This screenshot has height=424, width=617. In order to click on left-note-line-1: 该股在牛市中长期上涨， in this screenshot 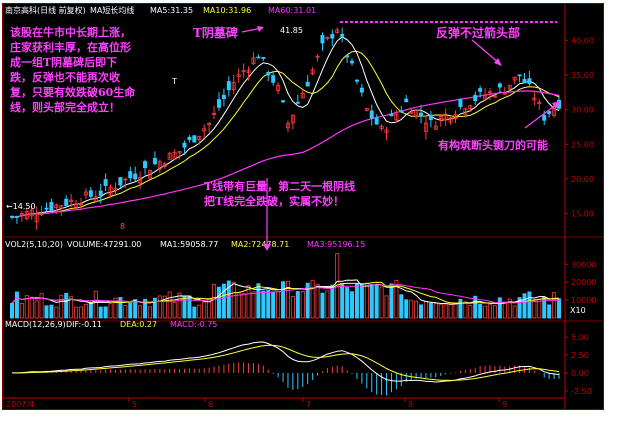, I will do `click(70, 32)`.